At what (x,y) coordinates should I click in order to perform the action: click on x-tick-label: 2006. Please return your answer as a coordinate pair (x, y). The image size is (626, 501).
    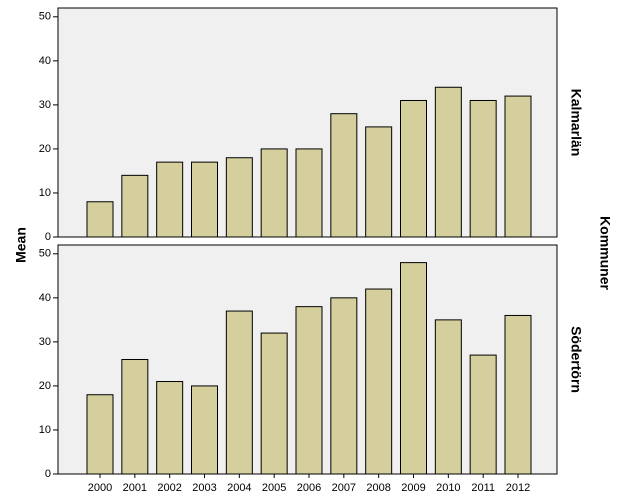
    Looking at the image, I should click on (309, 488).